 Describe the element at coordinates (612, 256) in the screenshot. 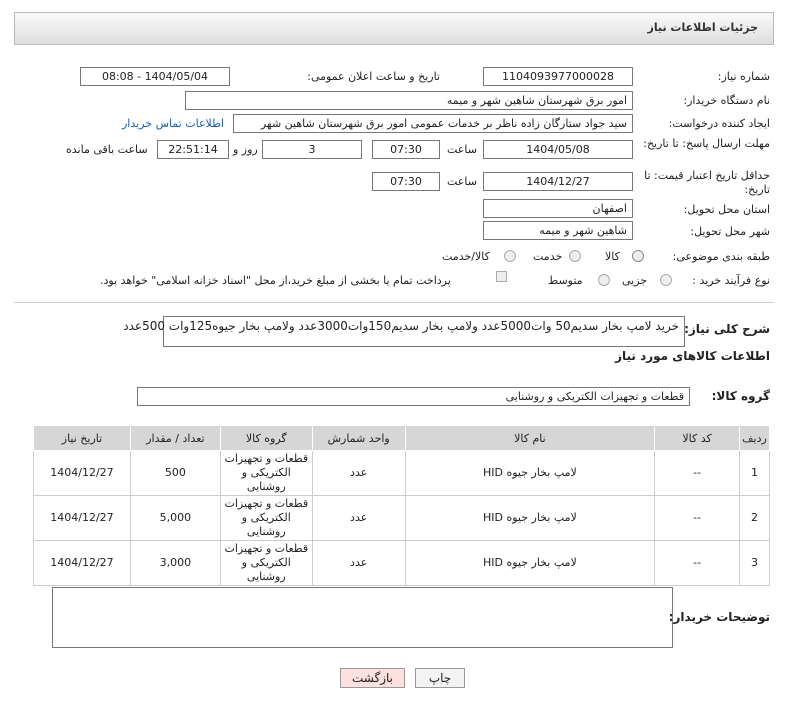

I see `radio-label: کالا` at that location.